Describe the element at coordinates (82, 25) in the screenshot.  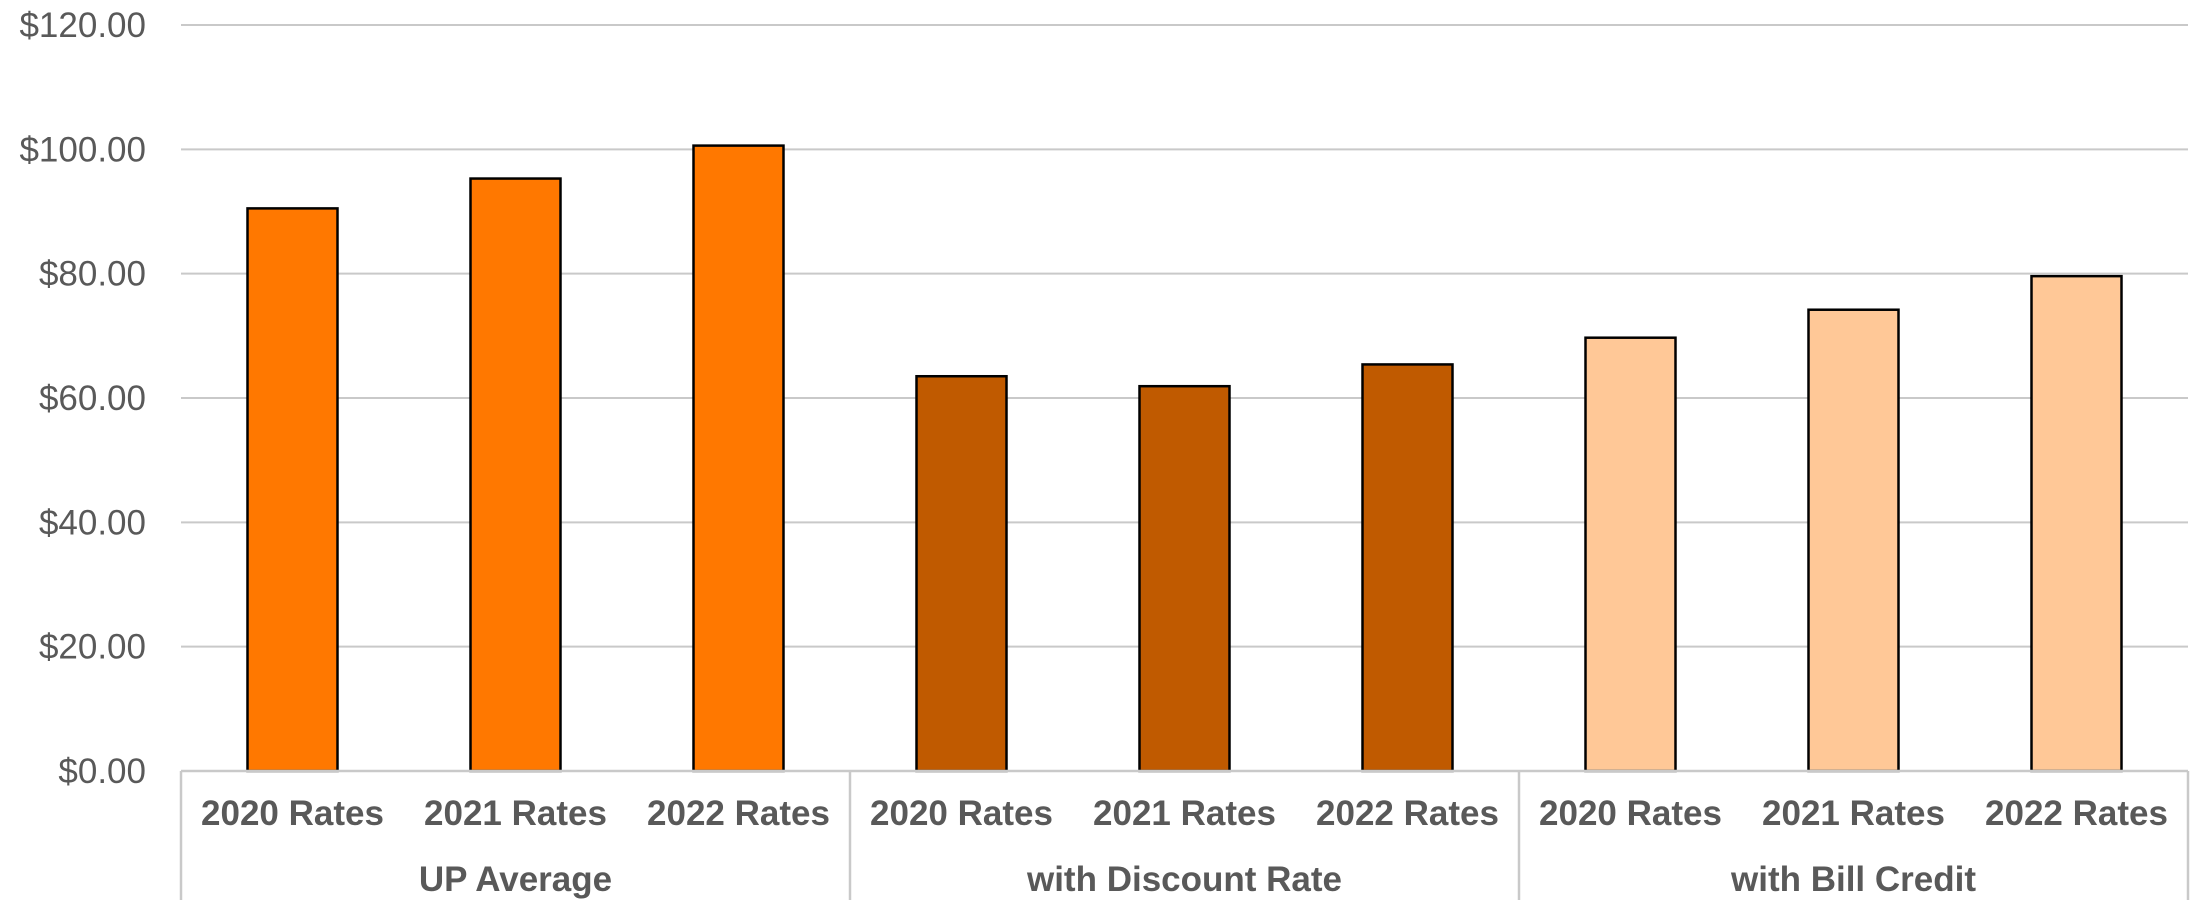
I see `y-tick-label: $120.00` at that location.